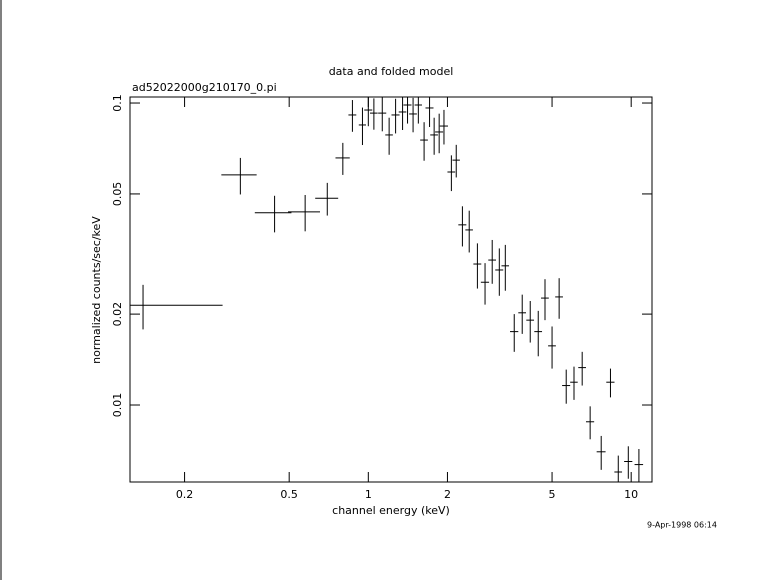 The width and height of the screenshot is (781, 580). I want to click on timestamp: 9-Apr-1998 06:14, so click(682, 525).